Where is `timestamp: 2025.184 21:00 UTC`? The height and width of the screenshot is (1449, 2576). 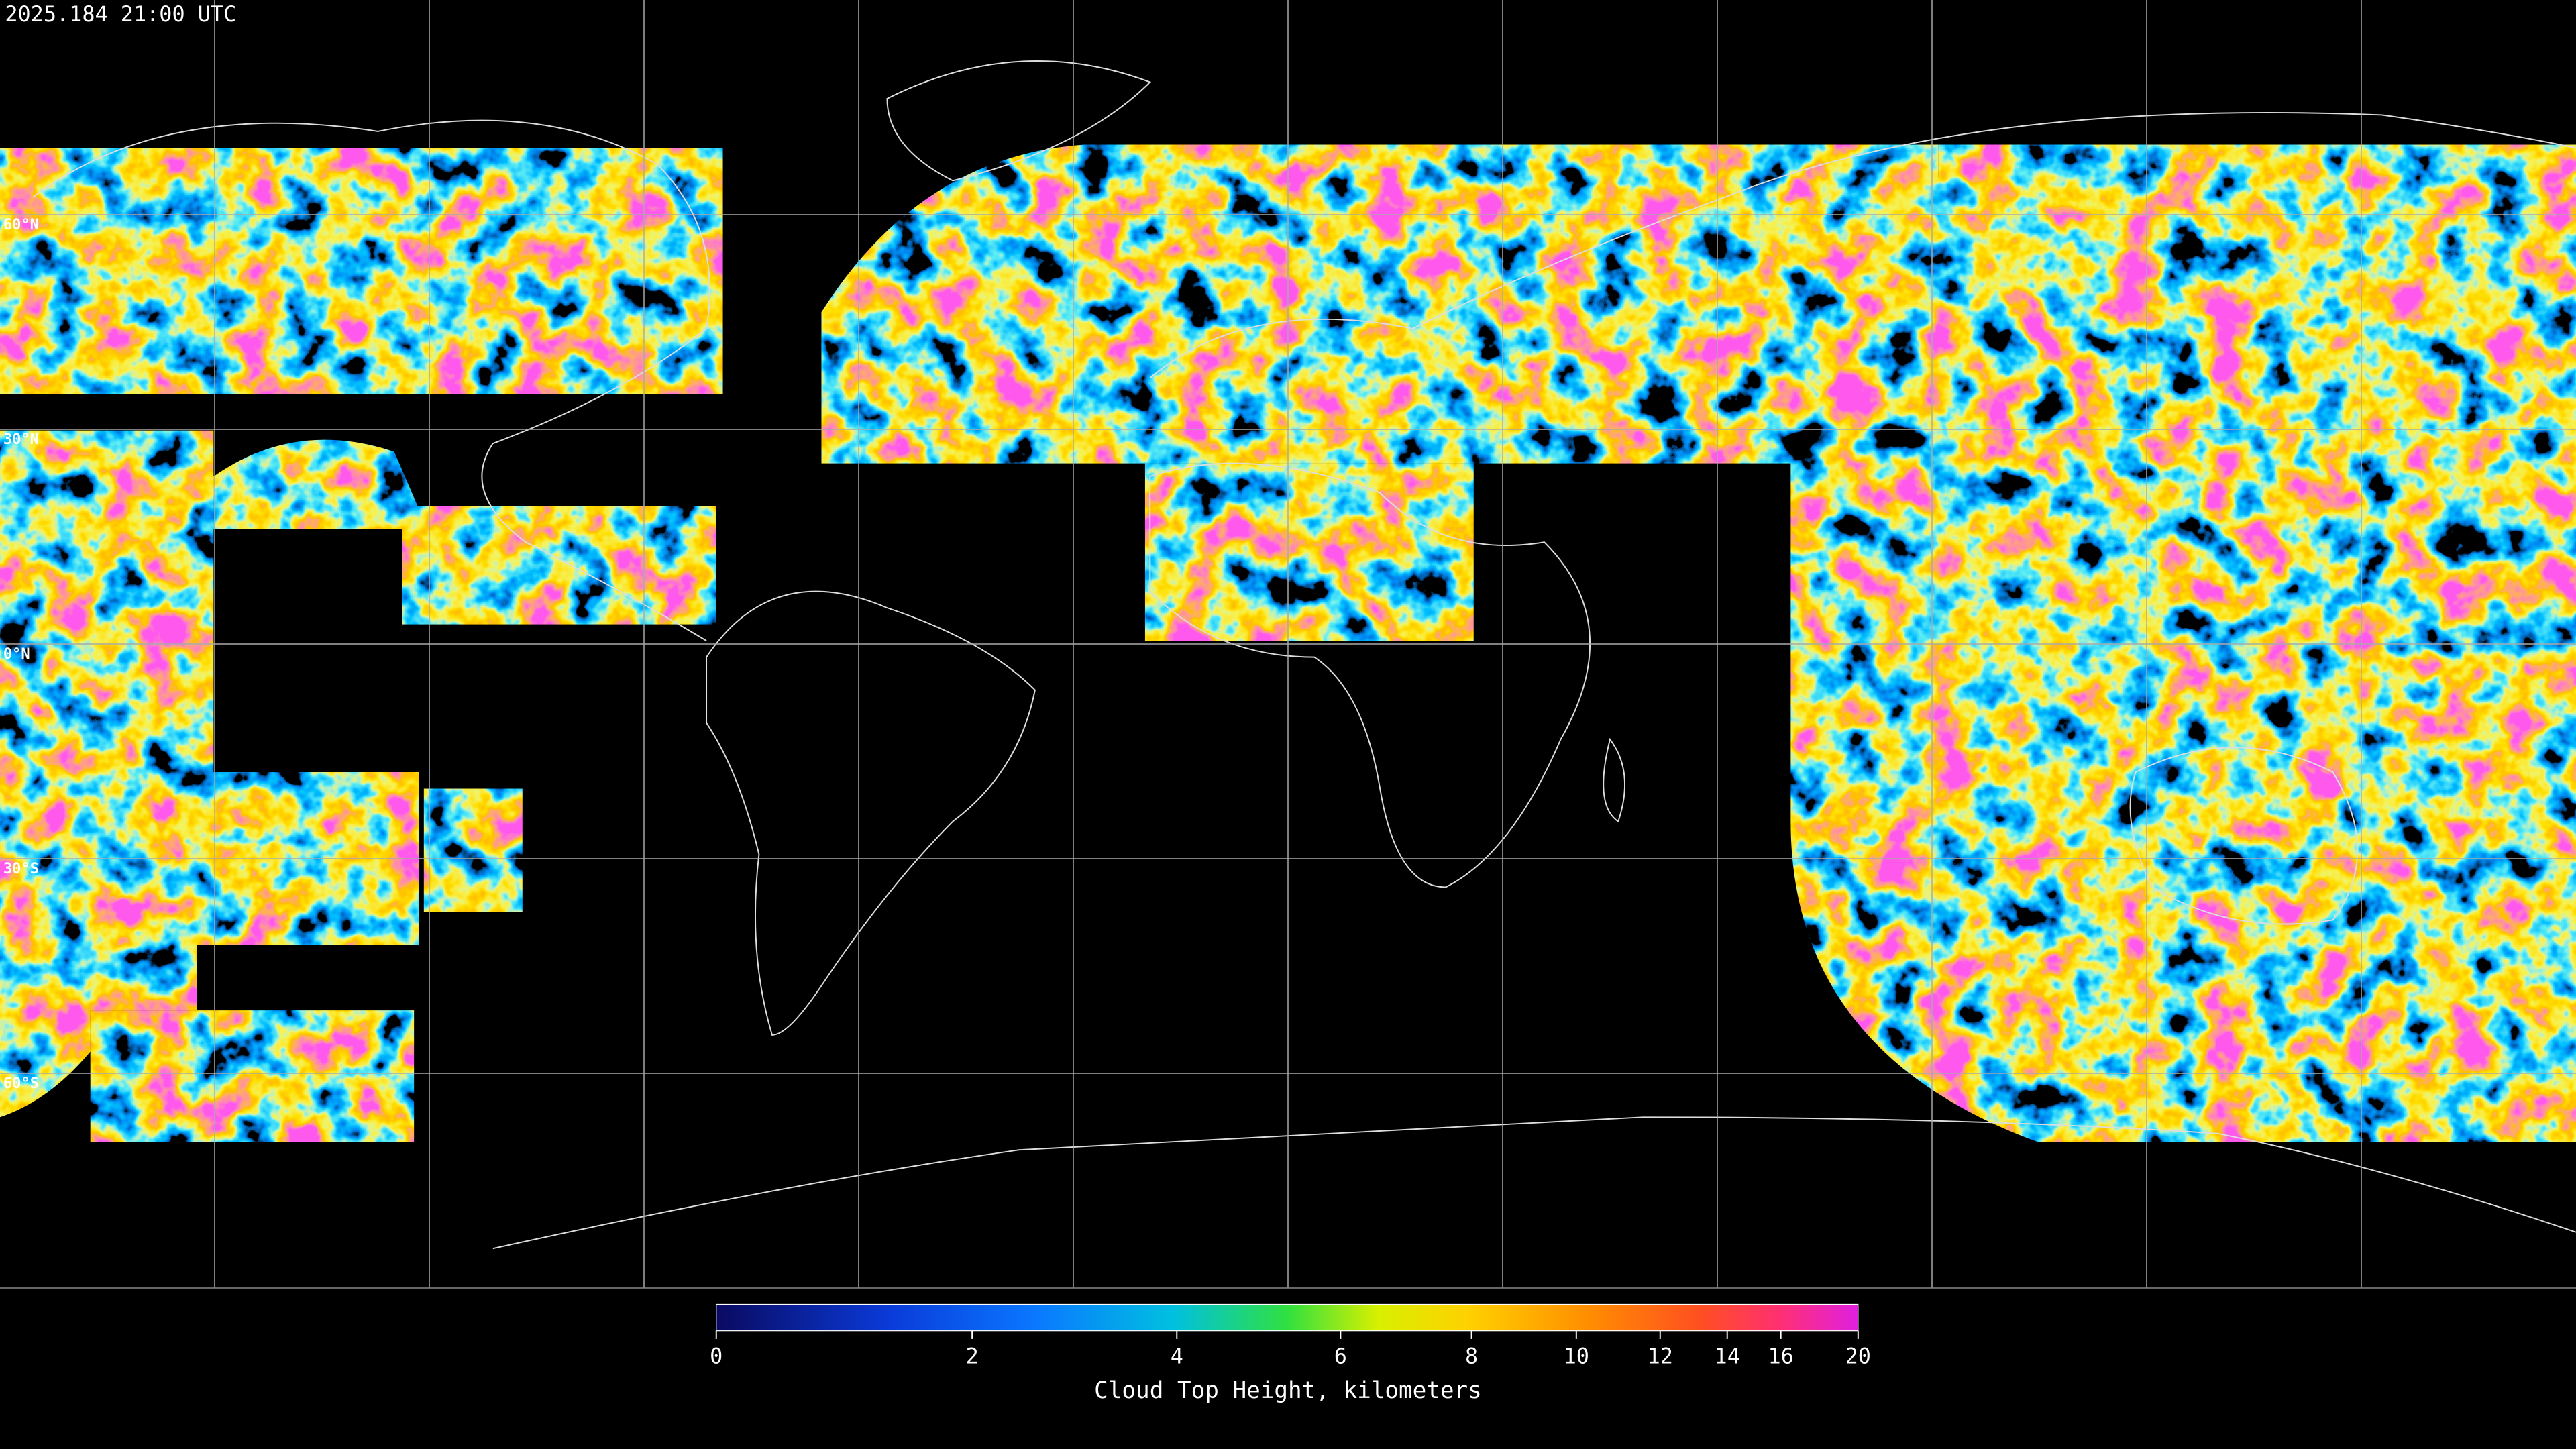
timestamp: 2025.184 21:00 UTC is located at coordinates (120, 14).